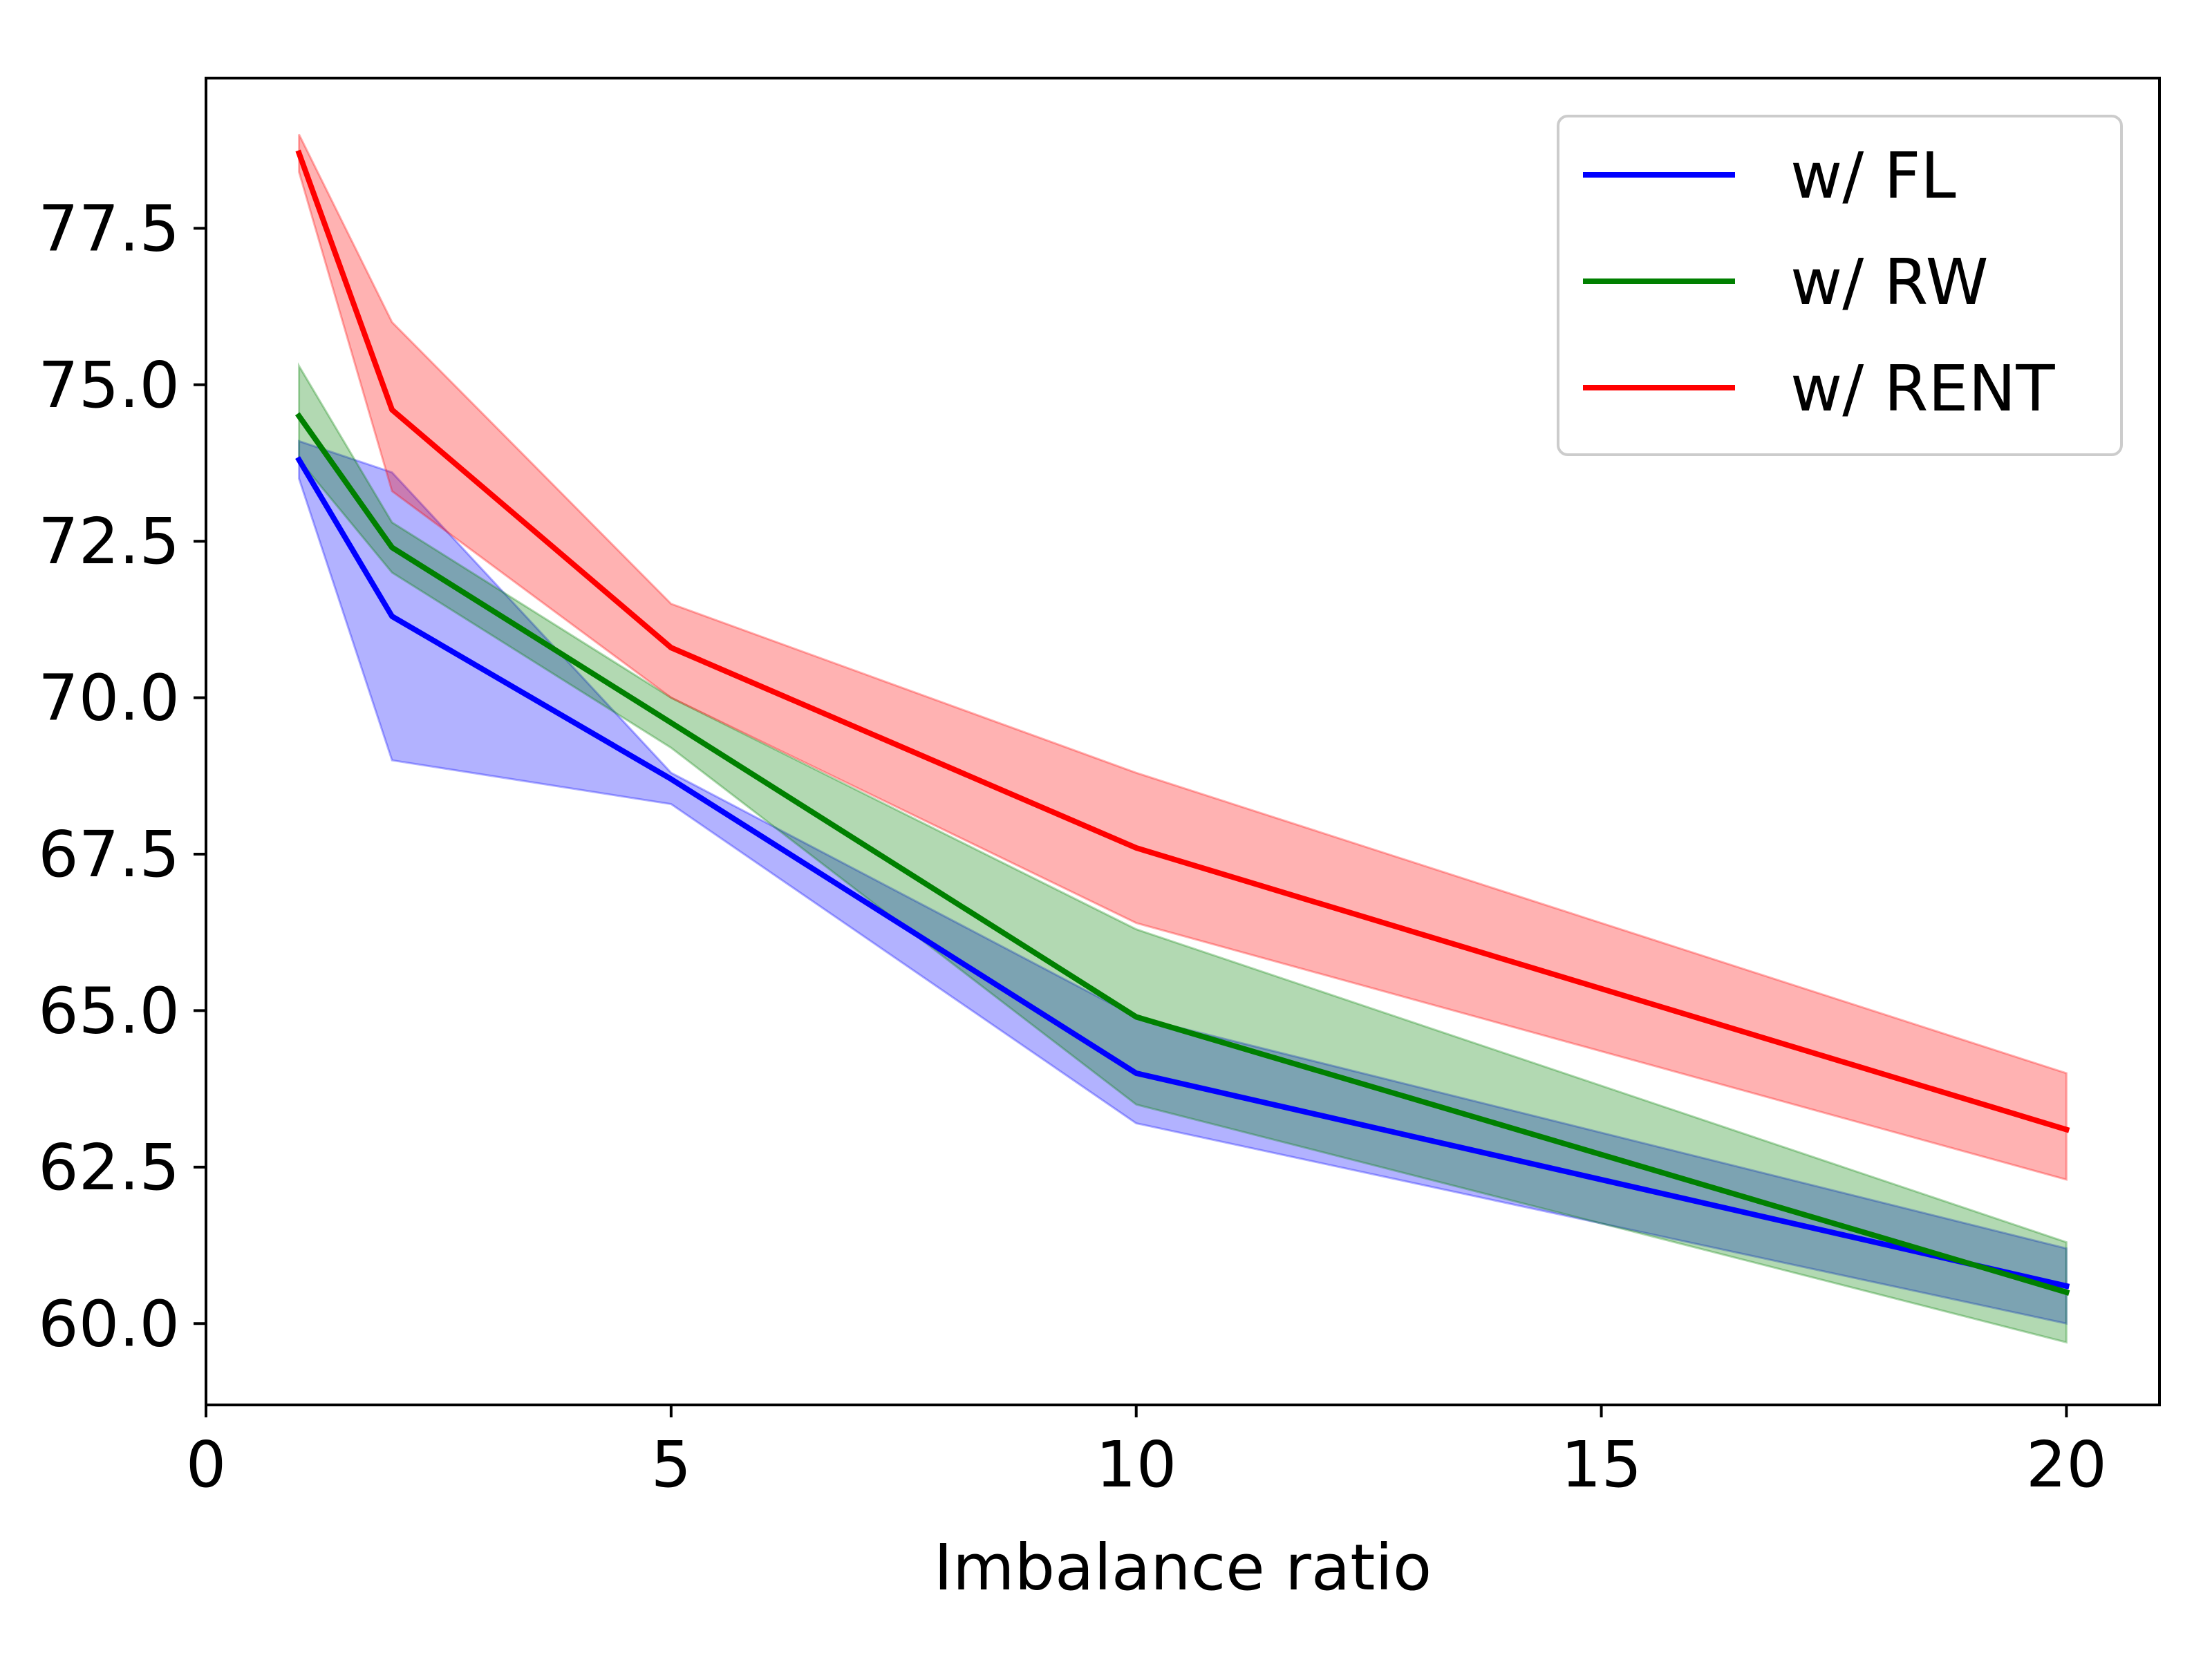  Describe the element at coordinates (2066, 1465) in the screenshot. I see `x-tick-label: 20` at that location.